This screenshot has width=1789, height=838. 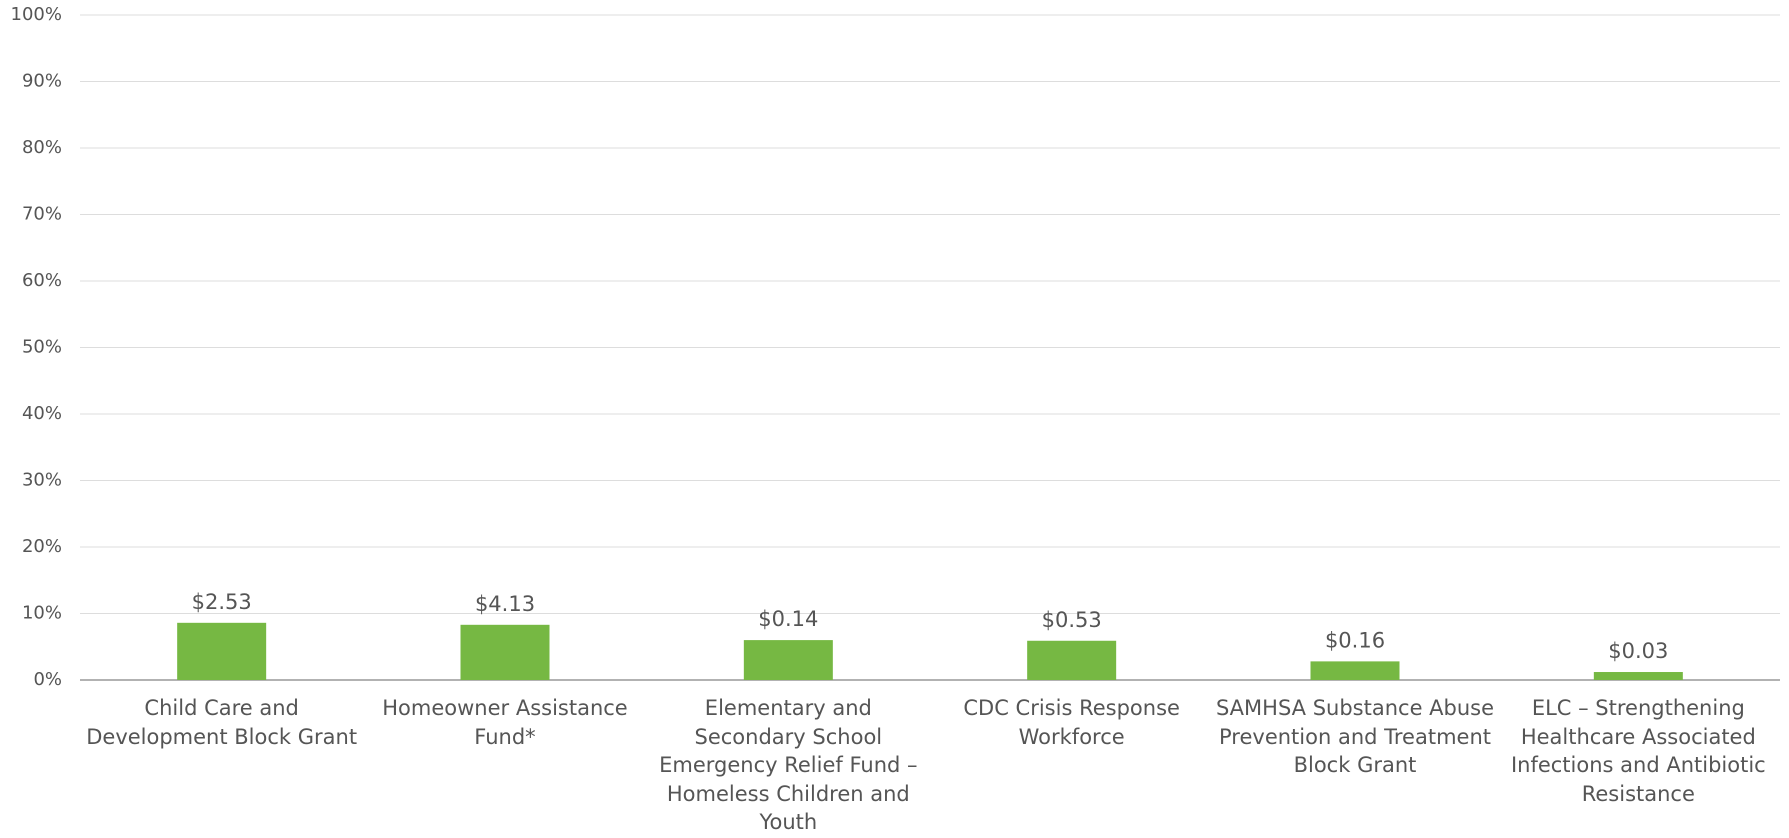 I want to click on bar-label: $0.53, so click(x=1072, y=620).